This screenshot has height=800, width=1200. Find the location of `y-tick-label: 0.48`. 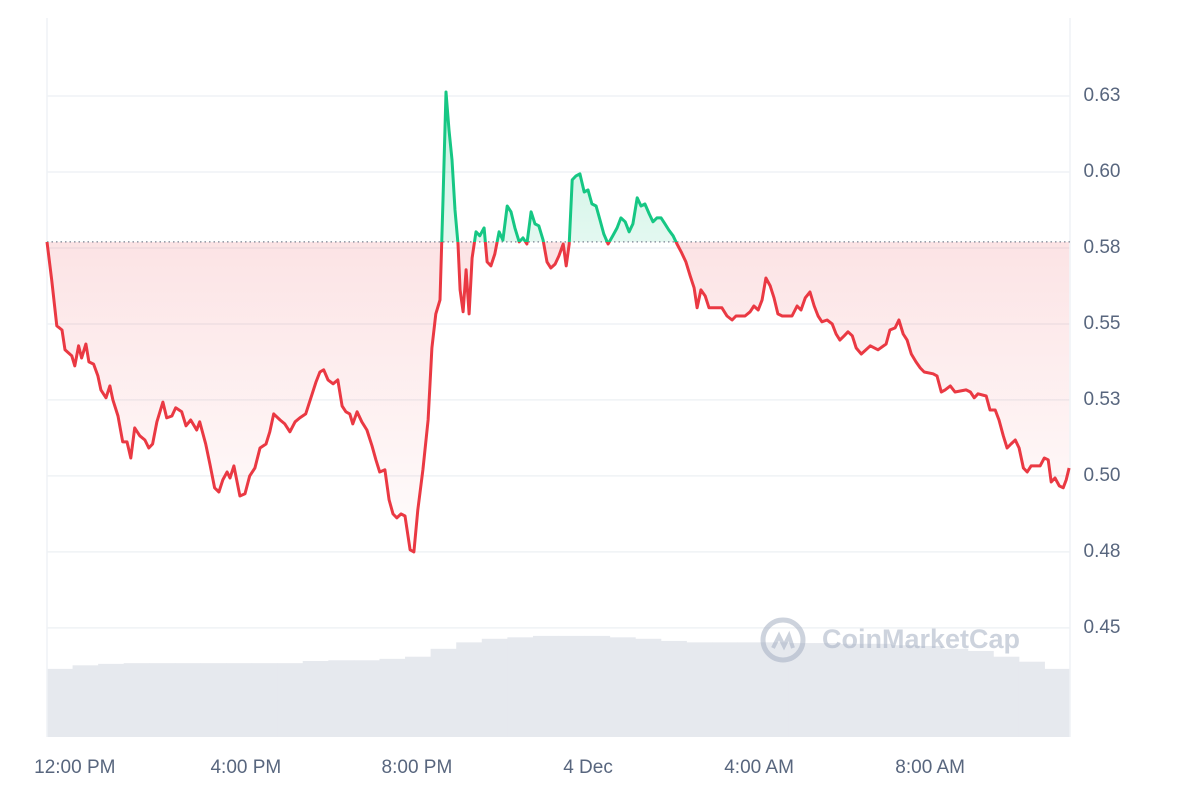

y-tick-label: 0.48 is located at coordinates (1102, 551).